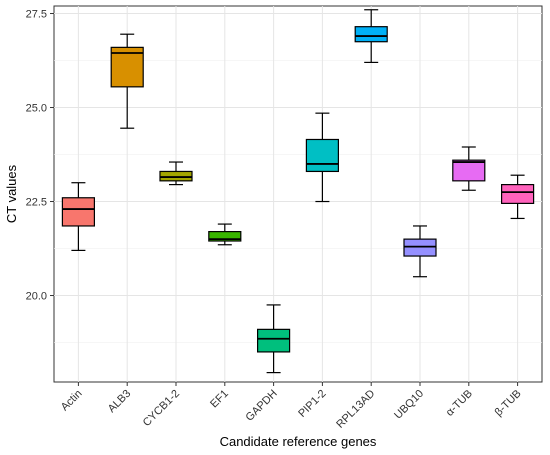 This screenshot has width=550, height=455. What do you see at coordinates (120, 402) in the screenshot?
I see `x-tick-label: ALB3` at bounding box center [120, 402].